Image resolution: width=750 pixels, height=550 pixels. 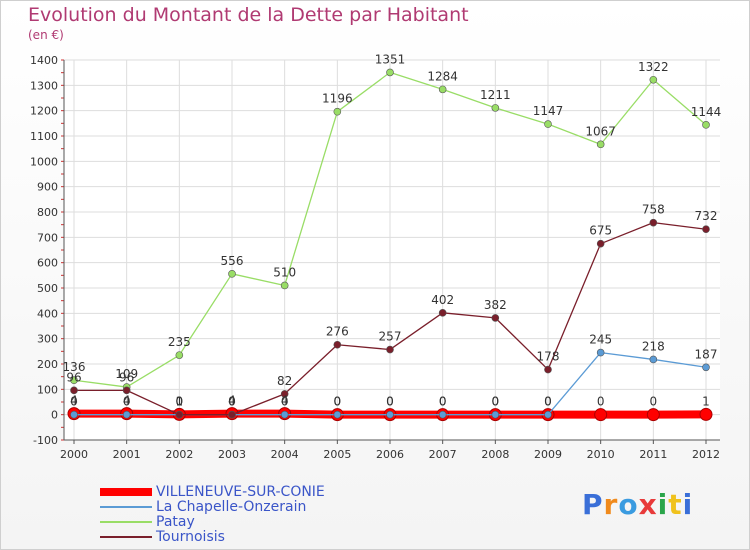 What do you see at coordinates (212, 492) in the screenshot?
I see `legend-item: VILLENEUVE-SUR-CONIE` at bounding box center [212, 492].